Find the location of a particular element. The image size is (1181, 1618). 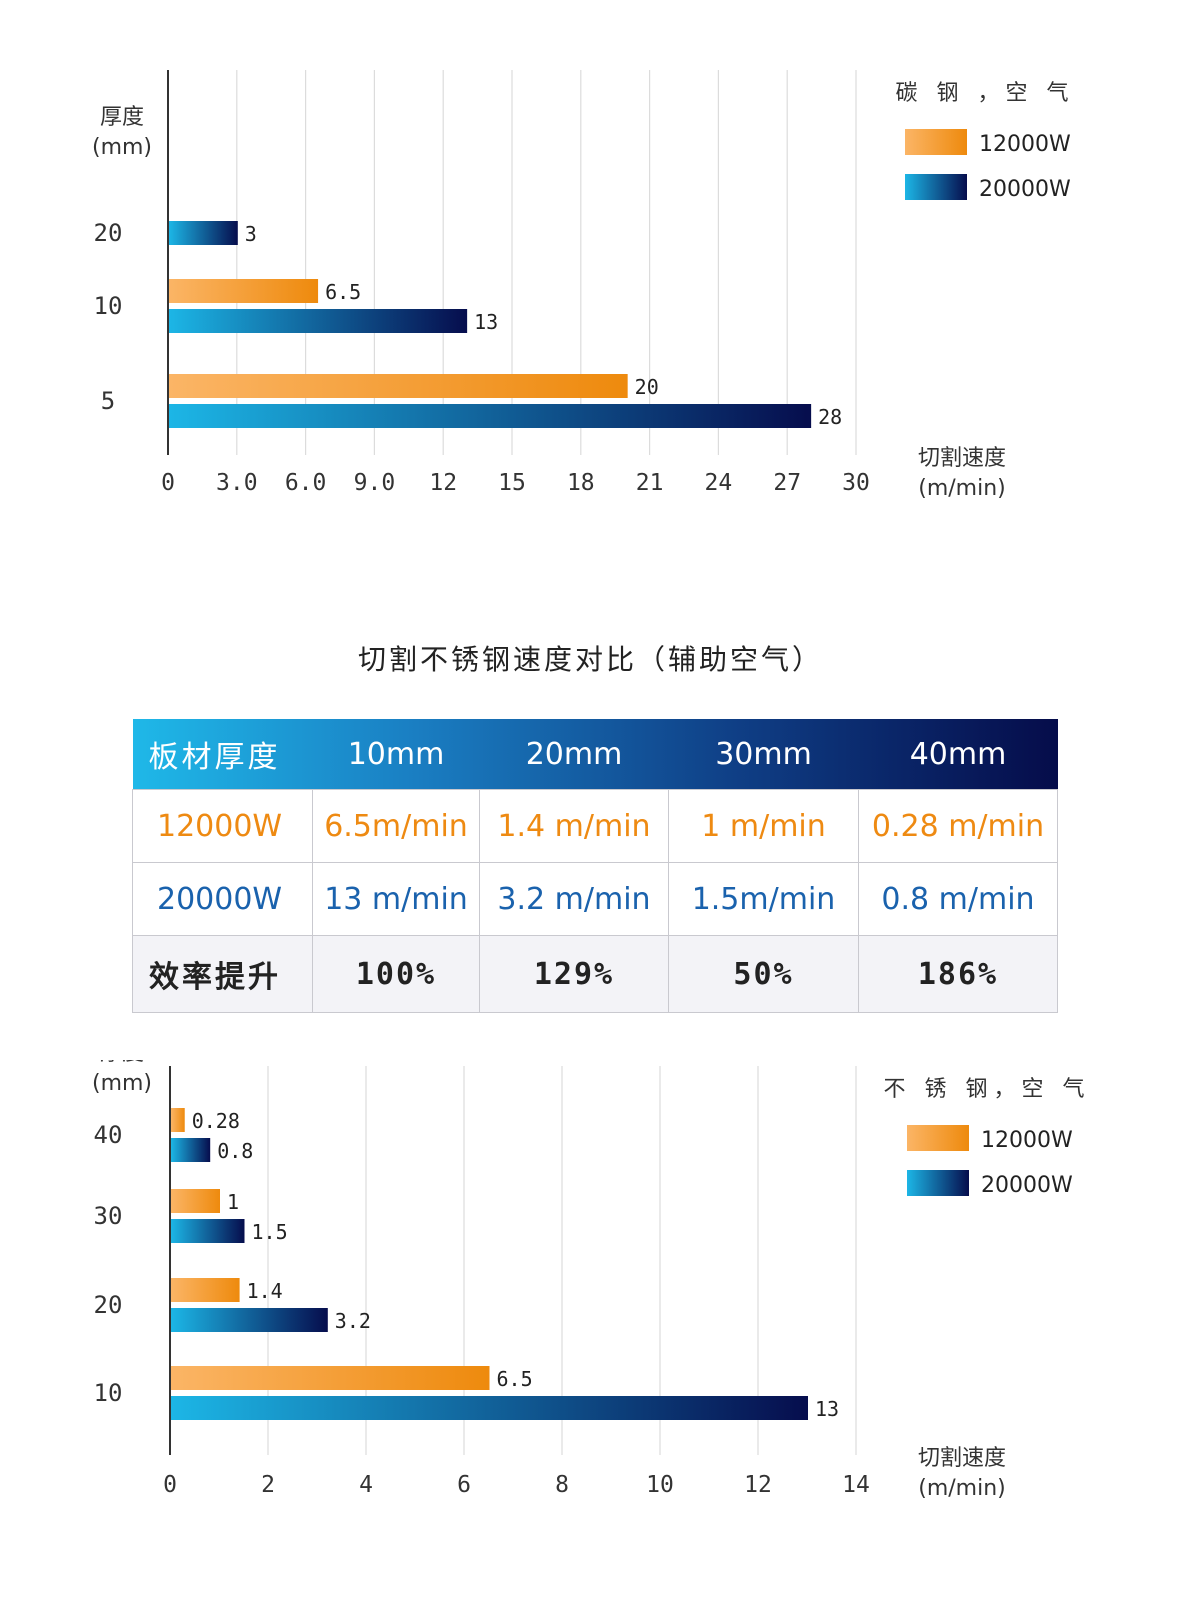

table-cell: 1.4 m/min is located at coordinates (574, 826).